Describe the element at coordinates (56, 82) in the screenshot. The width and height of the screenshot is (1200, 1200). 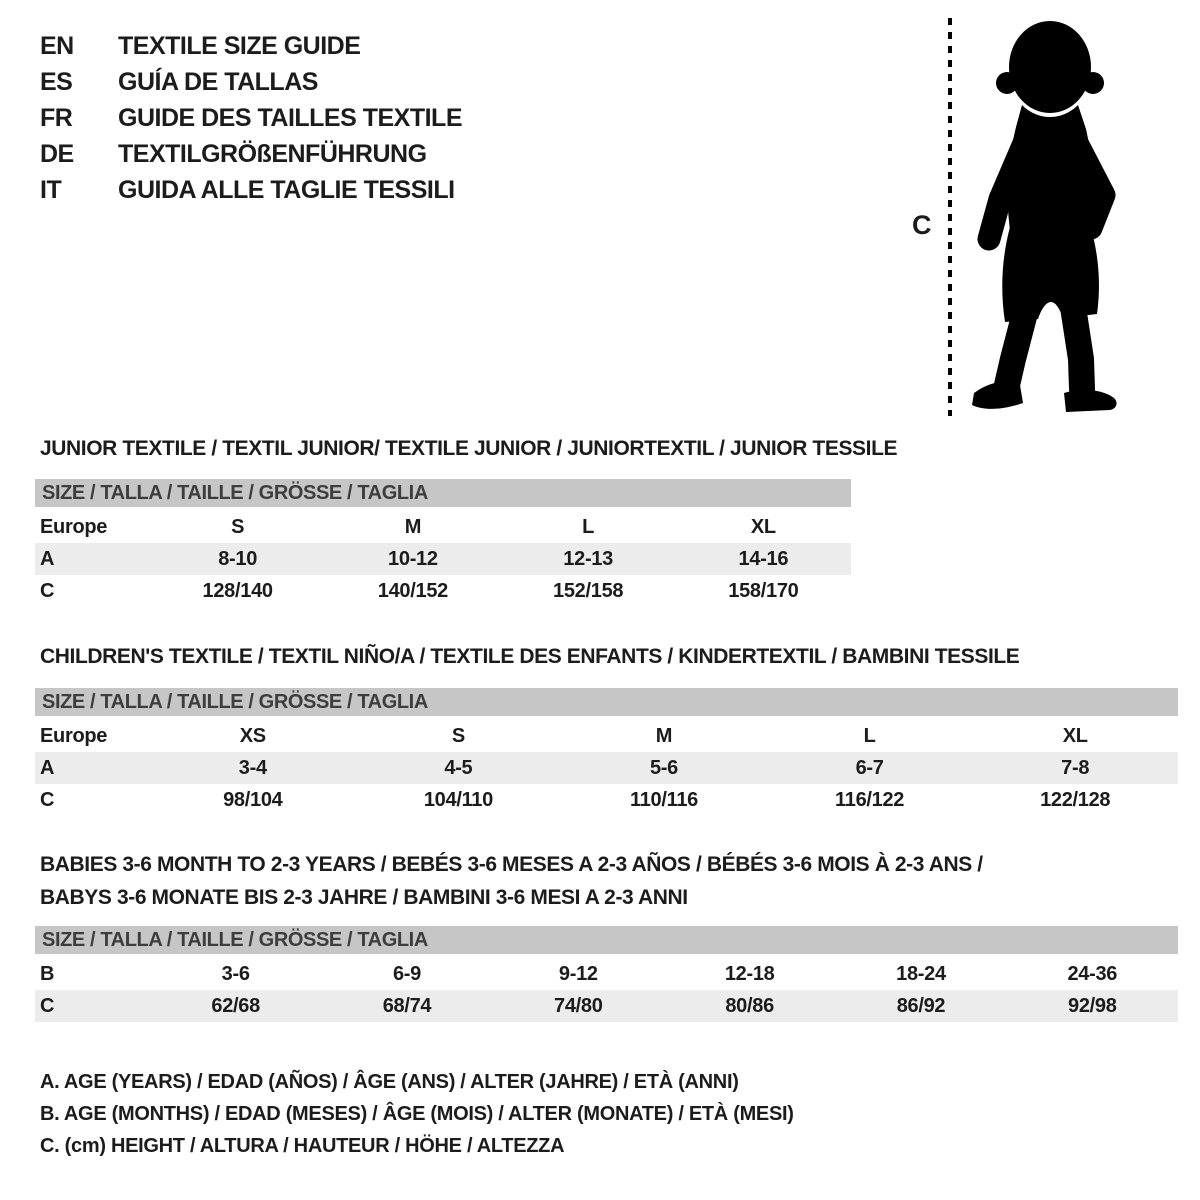
I see `language-code: ES` at that location.